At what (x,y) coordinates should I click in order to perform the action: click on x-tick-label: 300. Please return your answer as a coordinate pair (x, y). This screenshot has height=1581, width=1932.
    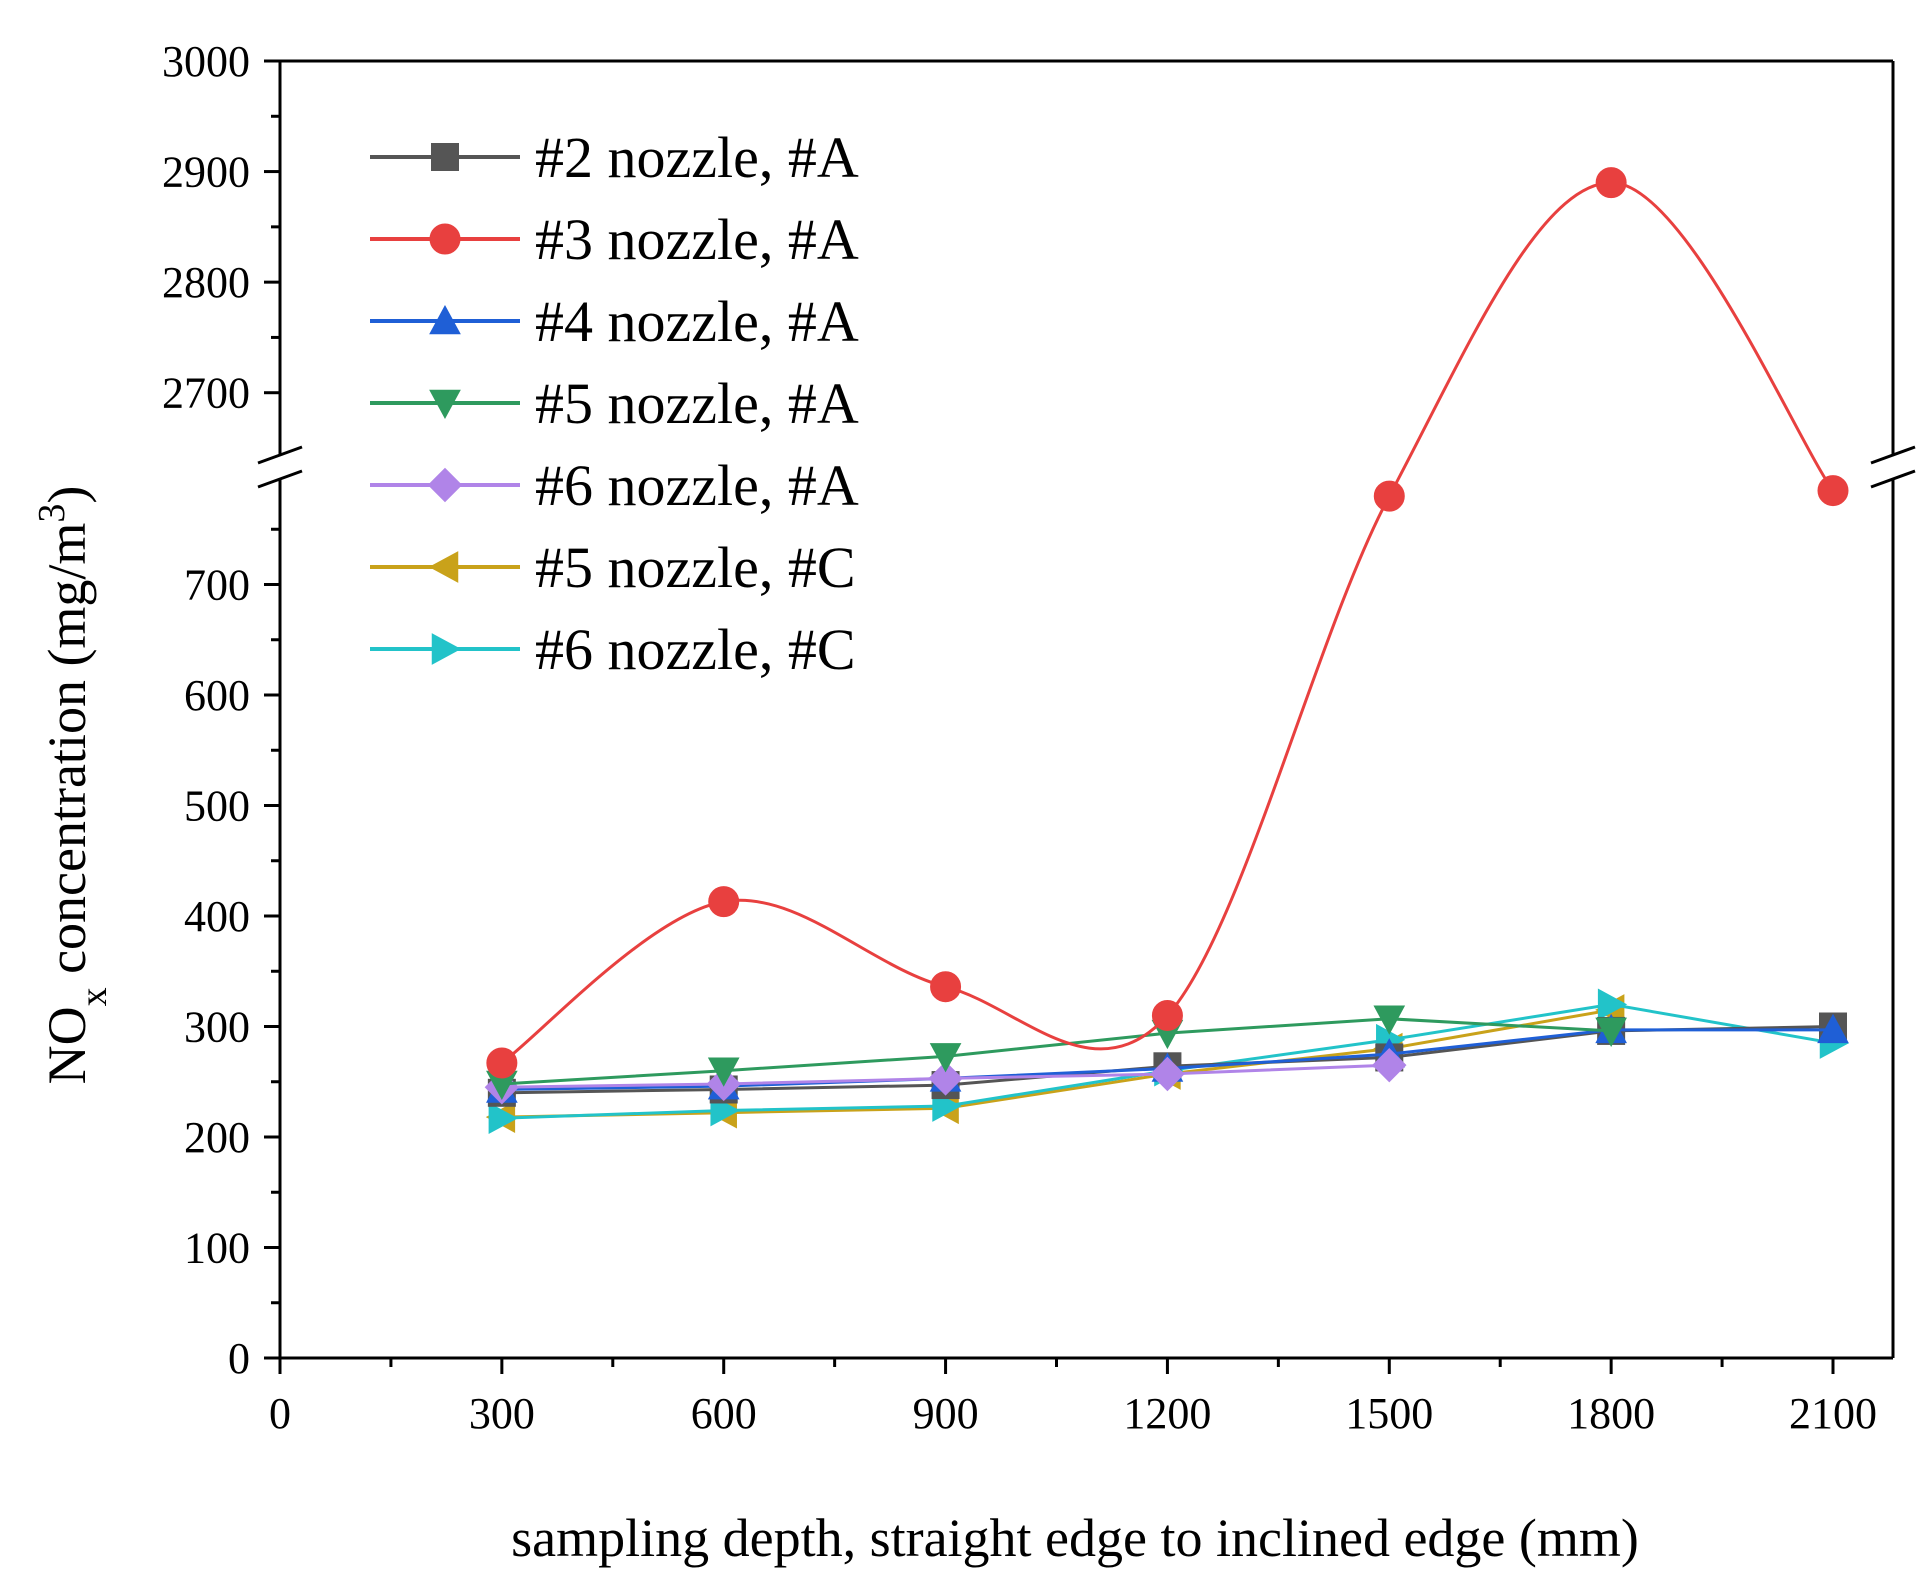
    Looking at the image, I should click on (502, 1413).